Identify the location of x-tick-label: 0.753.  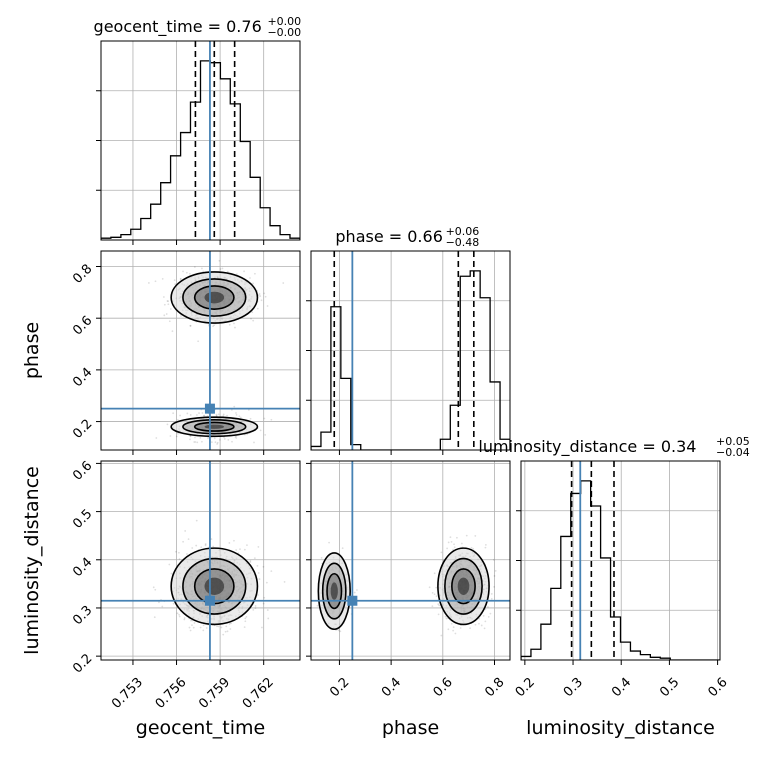
(127, 693).